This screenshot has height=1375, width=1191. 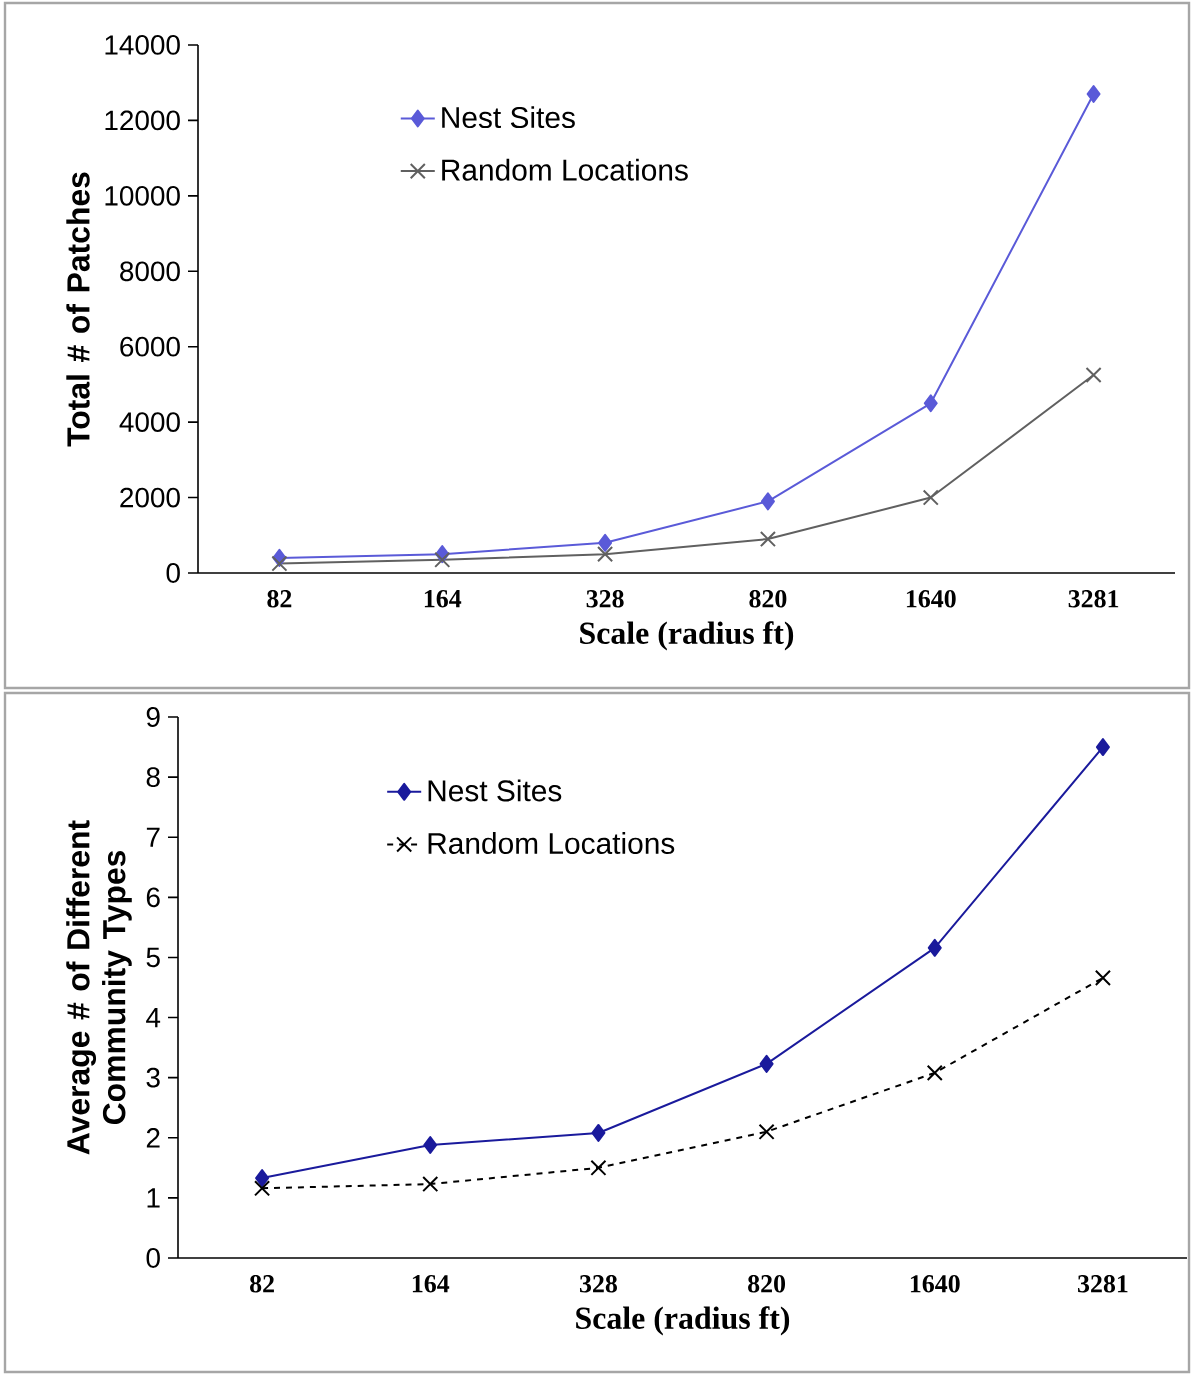 I want to click on y-tick-label: 1, so click(x=153, y=1198).